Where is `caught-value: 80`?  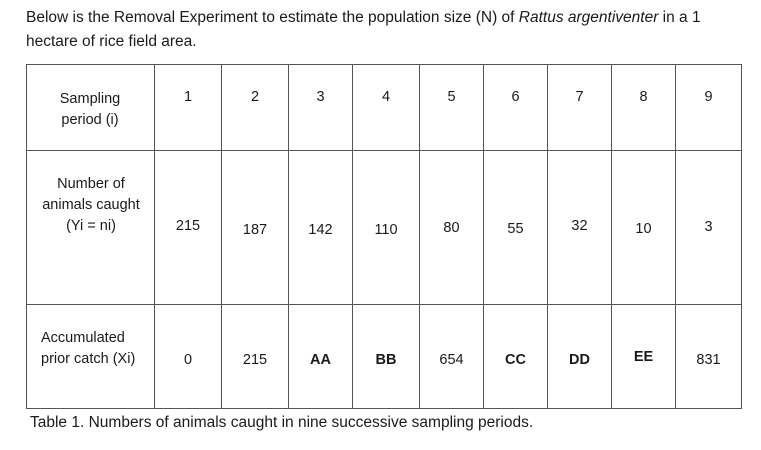 caught-value: 80 is located at coordinates (451, 228).